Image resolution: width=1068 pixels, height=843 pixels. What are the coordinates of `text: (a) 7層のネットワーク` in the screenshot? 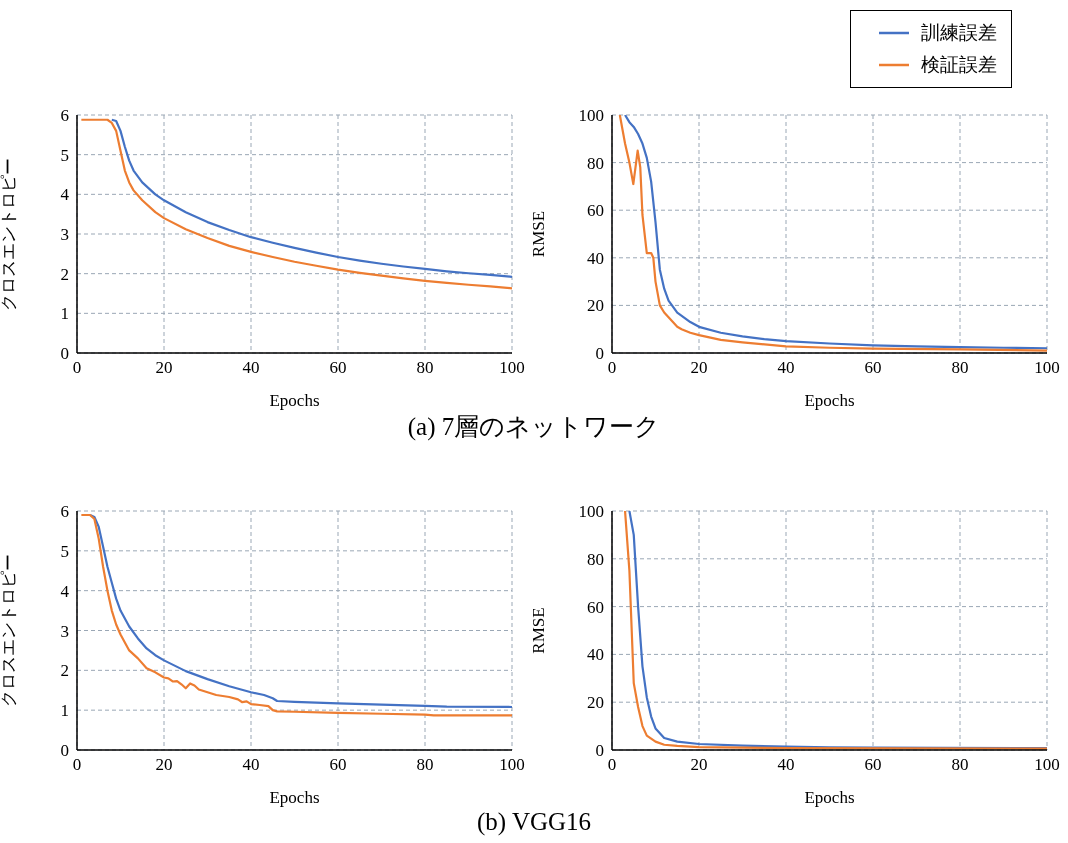 It's located at (534, 427).